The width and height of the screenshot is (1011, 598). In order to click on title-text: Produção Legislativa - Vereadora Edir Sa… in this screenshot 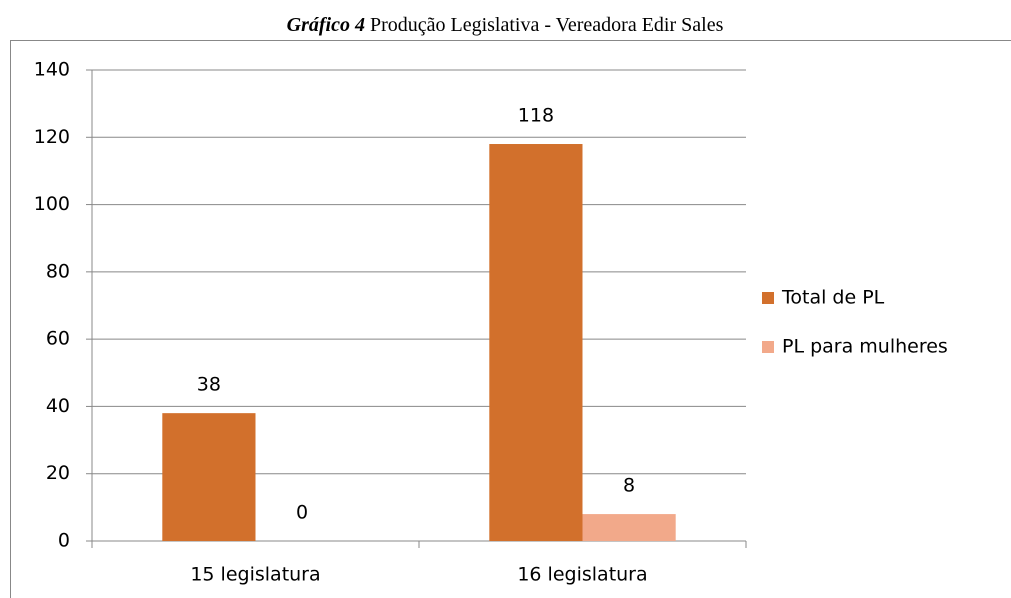, I will do `click(547, 25)`.